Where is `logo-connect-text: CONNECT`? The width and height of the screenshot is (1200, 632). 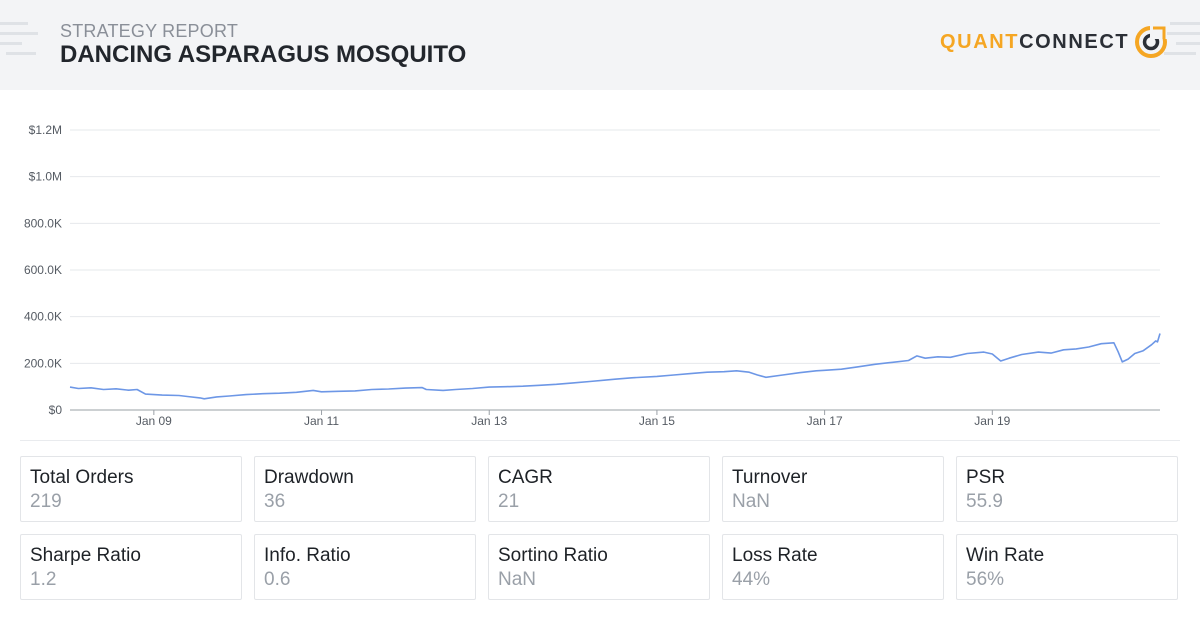 logo-connect-text: CONNECT is located at coordinates (1074, 41).